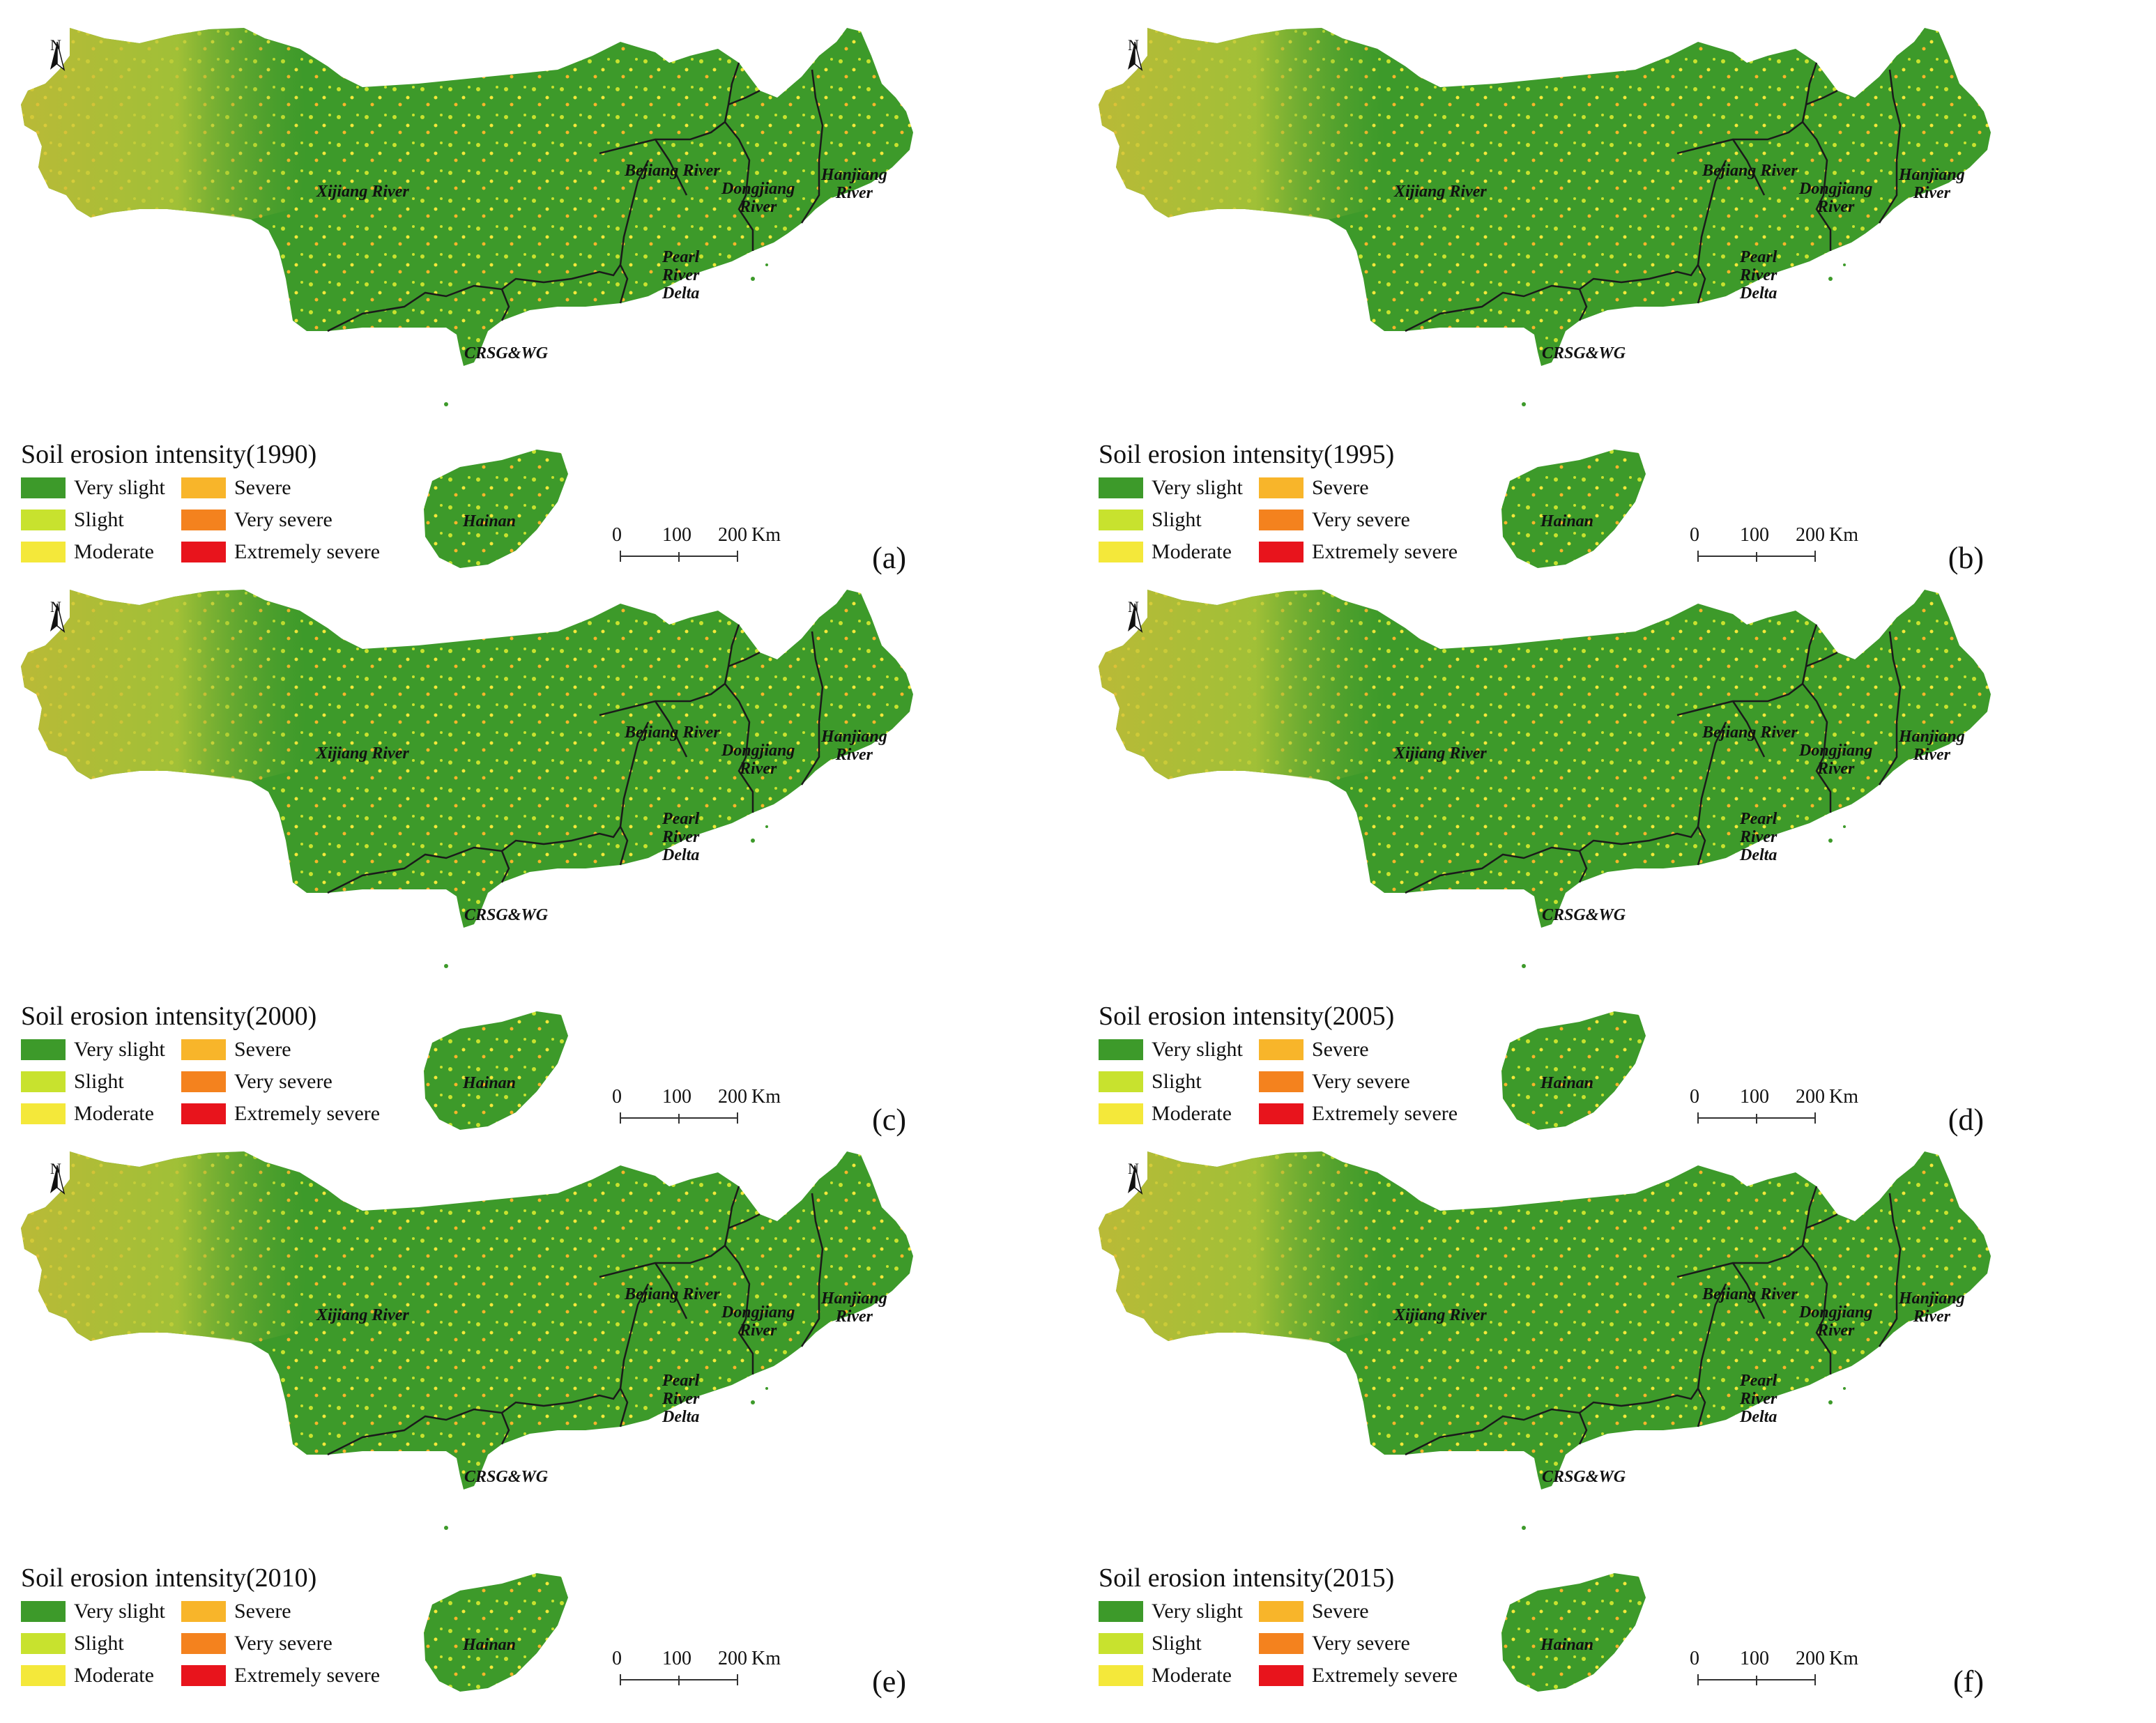  I want to click on label-hanjiang: Hanjiang River, so click(854, 184).